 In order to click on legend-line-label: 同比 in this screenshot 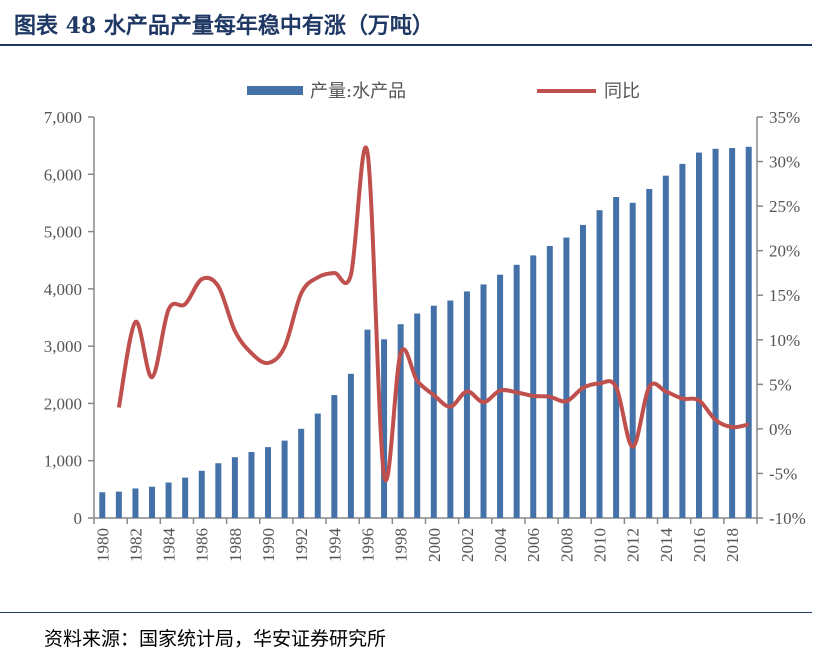, I will do `click(622, 91)`.